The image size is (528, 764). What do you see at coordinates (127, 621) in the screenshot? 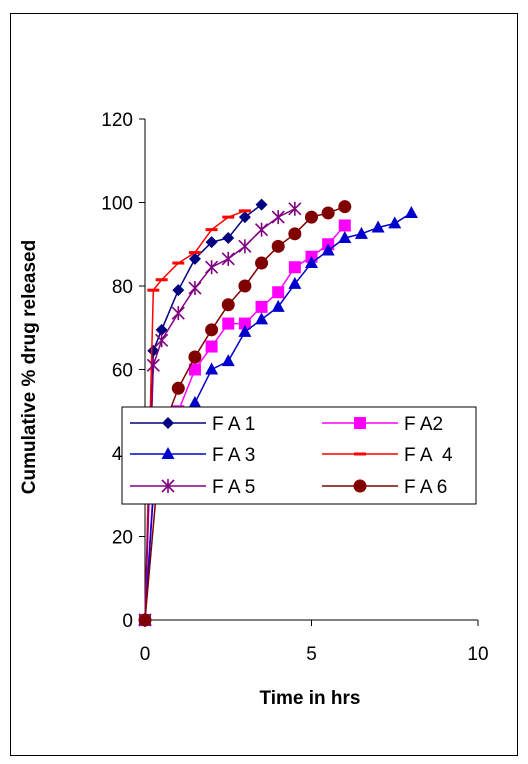
I see `y-tick-label: 0` at bounding box center [127, 621].